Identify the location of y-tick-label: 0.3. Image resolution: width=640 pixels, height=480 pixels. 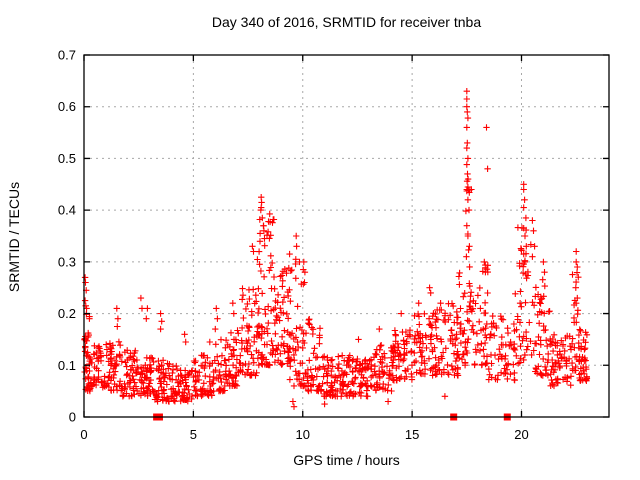
(67, 261).